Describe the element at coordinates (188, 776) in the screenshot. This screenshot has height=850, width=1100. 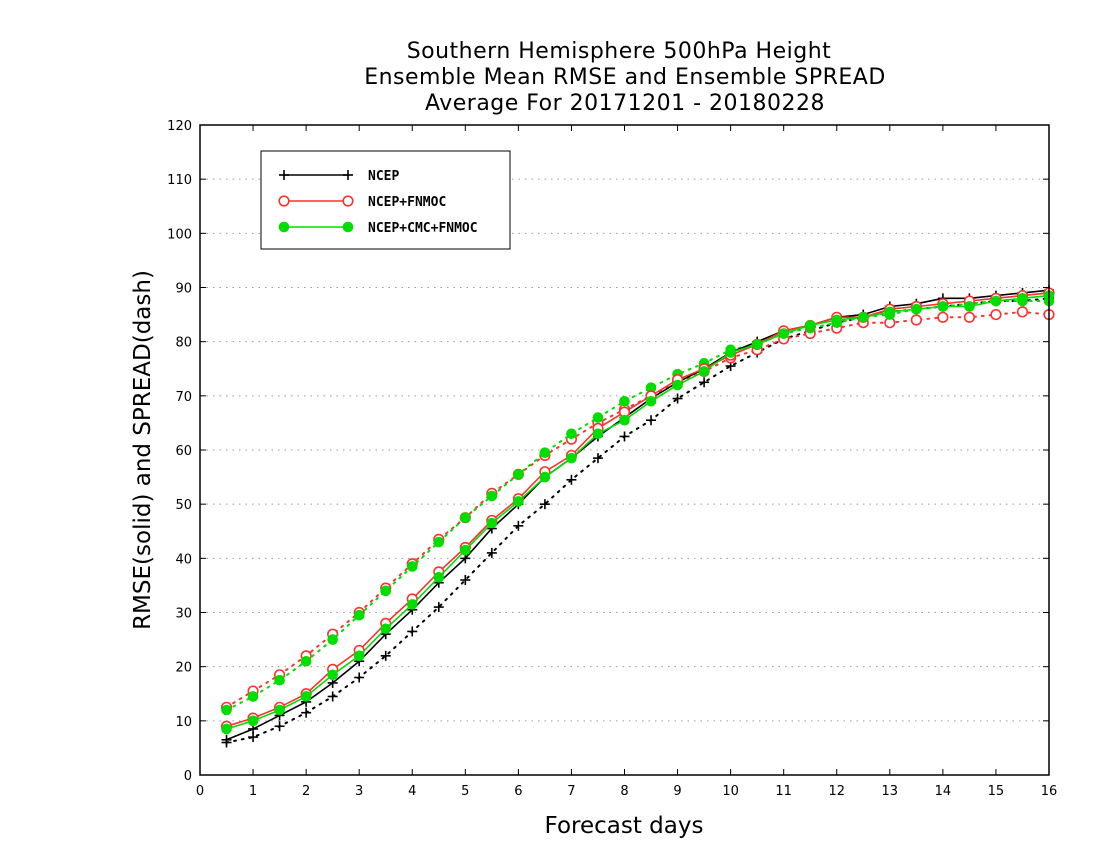
I see `y-tick-label: 0` at that location.